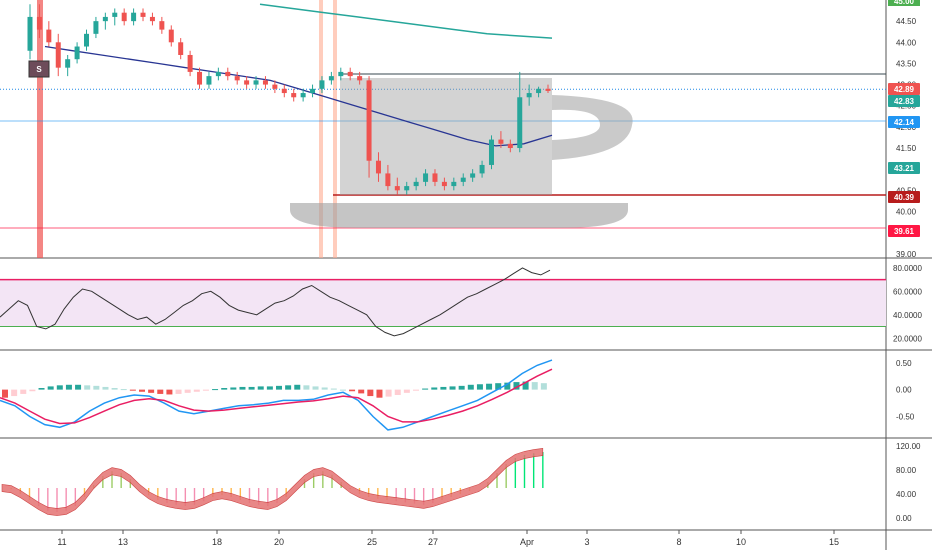 This screenshot has width=932, height=550. What do you see at coordinates (39, 69) in the screenshot?
I see `signal-label-text: S` at bounding box center [39, 69].